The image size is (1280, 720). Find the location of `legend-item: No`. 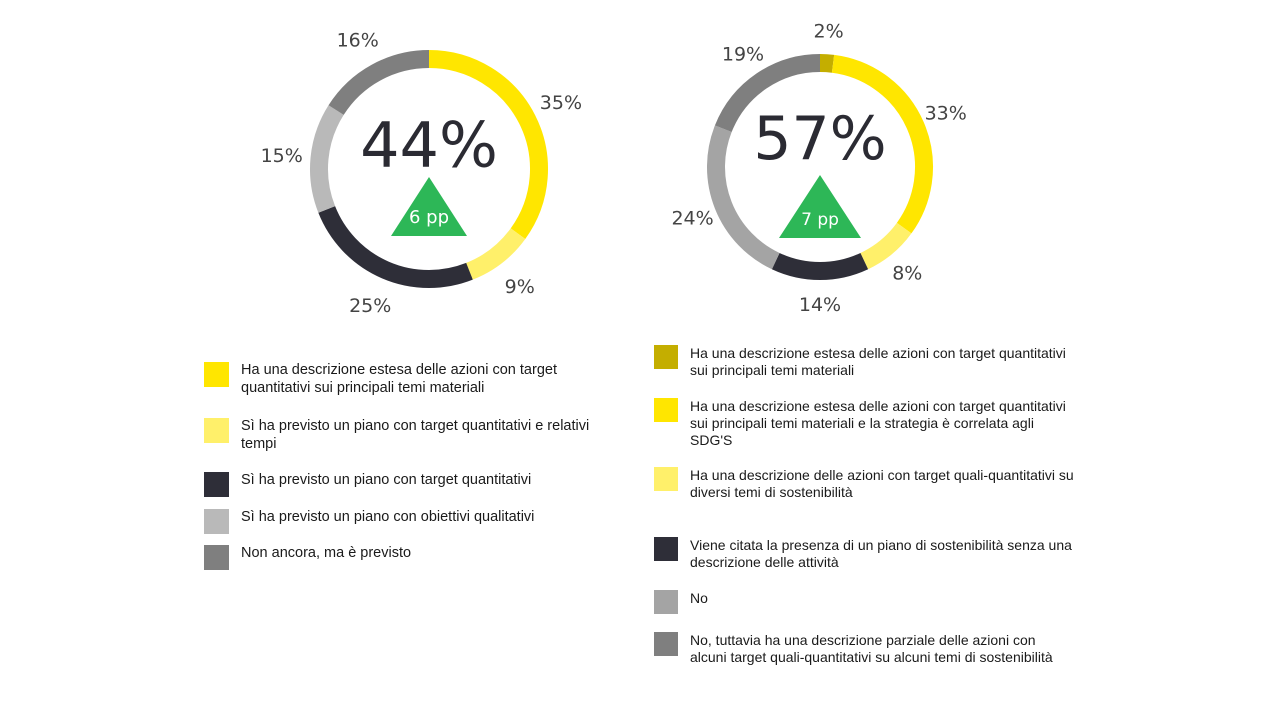

legend-item: No is located at coordinates (681, 602).